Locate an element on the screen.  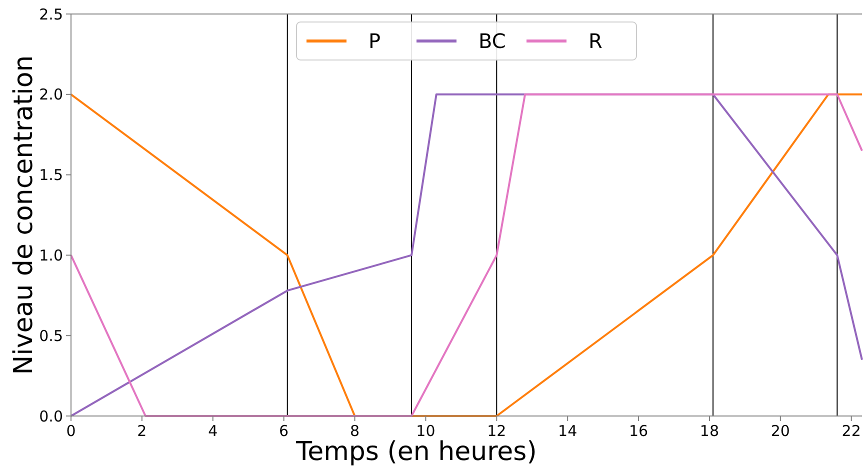
x-tick-label: 12 is located at coordinates (496, 431).